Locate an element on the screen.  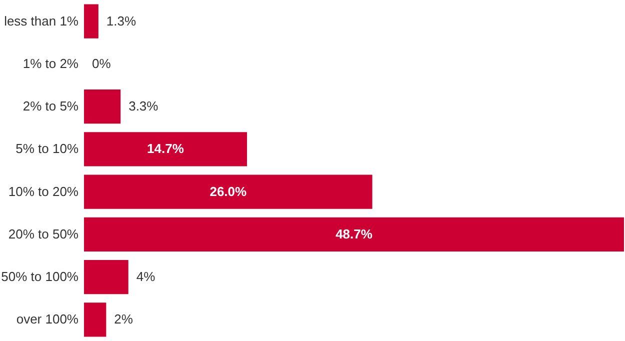
y-tick-label: 20% to 50% is located at coordinates (43, 234).